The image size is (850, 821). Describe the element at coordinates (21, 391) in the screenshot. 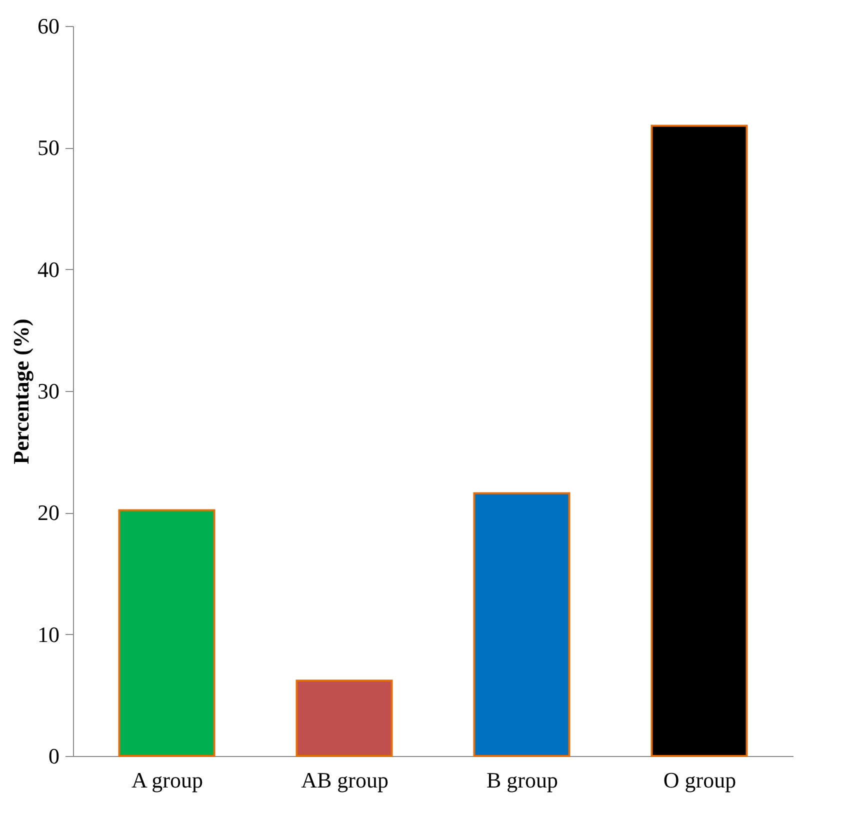

I see `y-axis-title: Percentage (%)` at that location.